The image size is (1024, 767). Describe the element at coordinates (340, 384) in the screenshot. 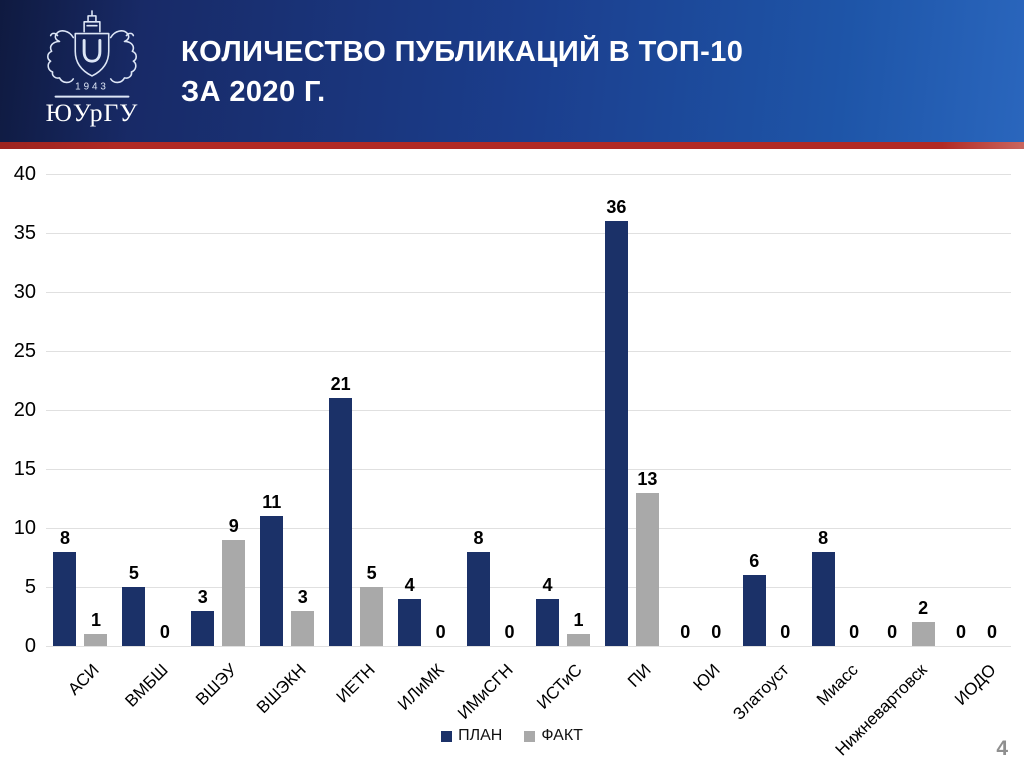

I see `value-label: 21` at that location.